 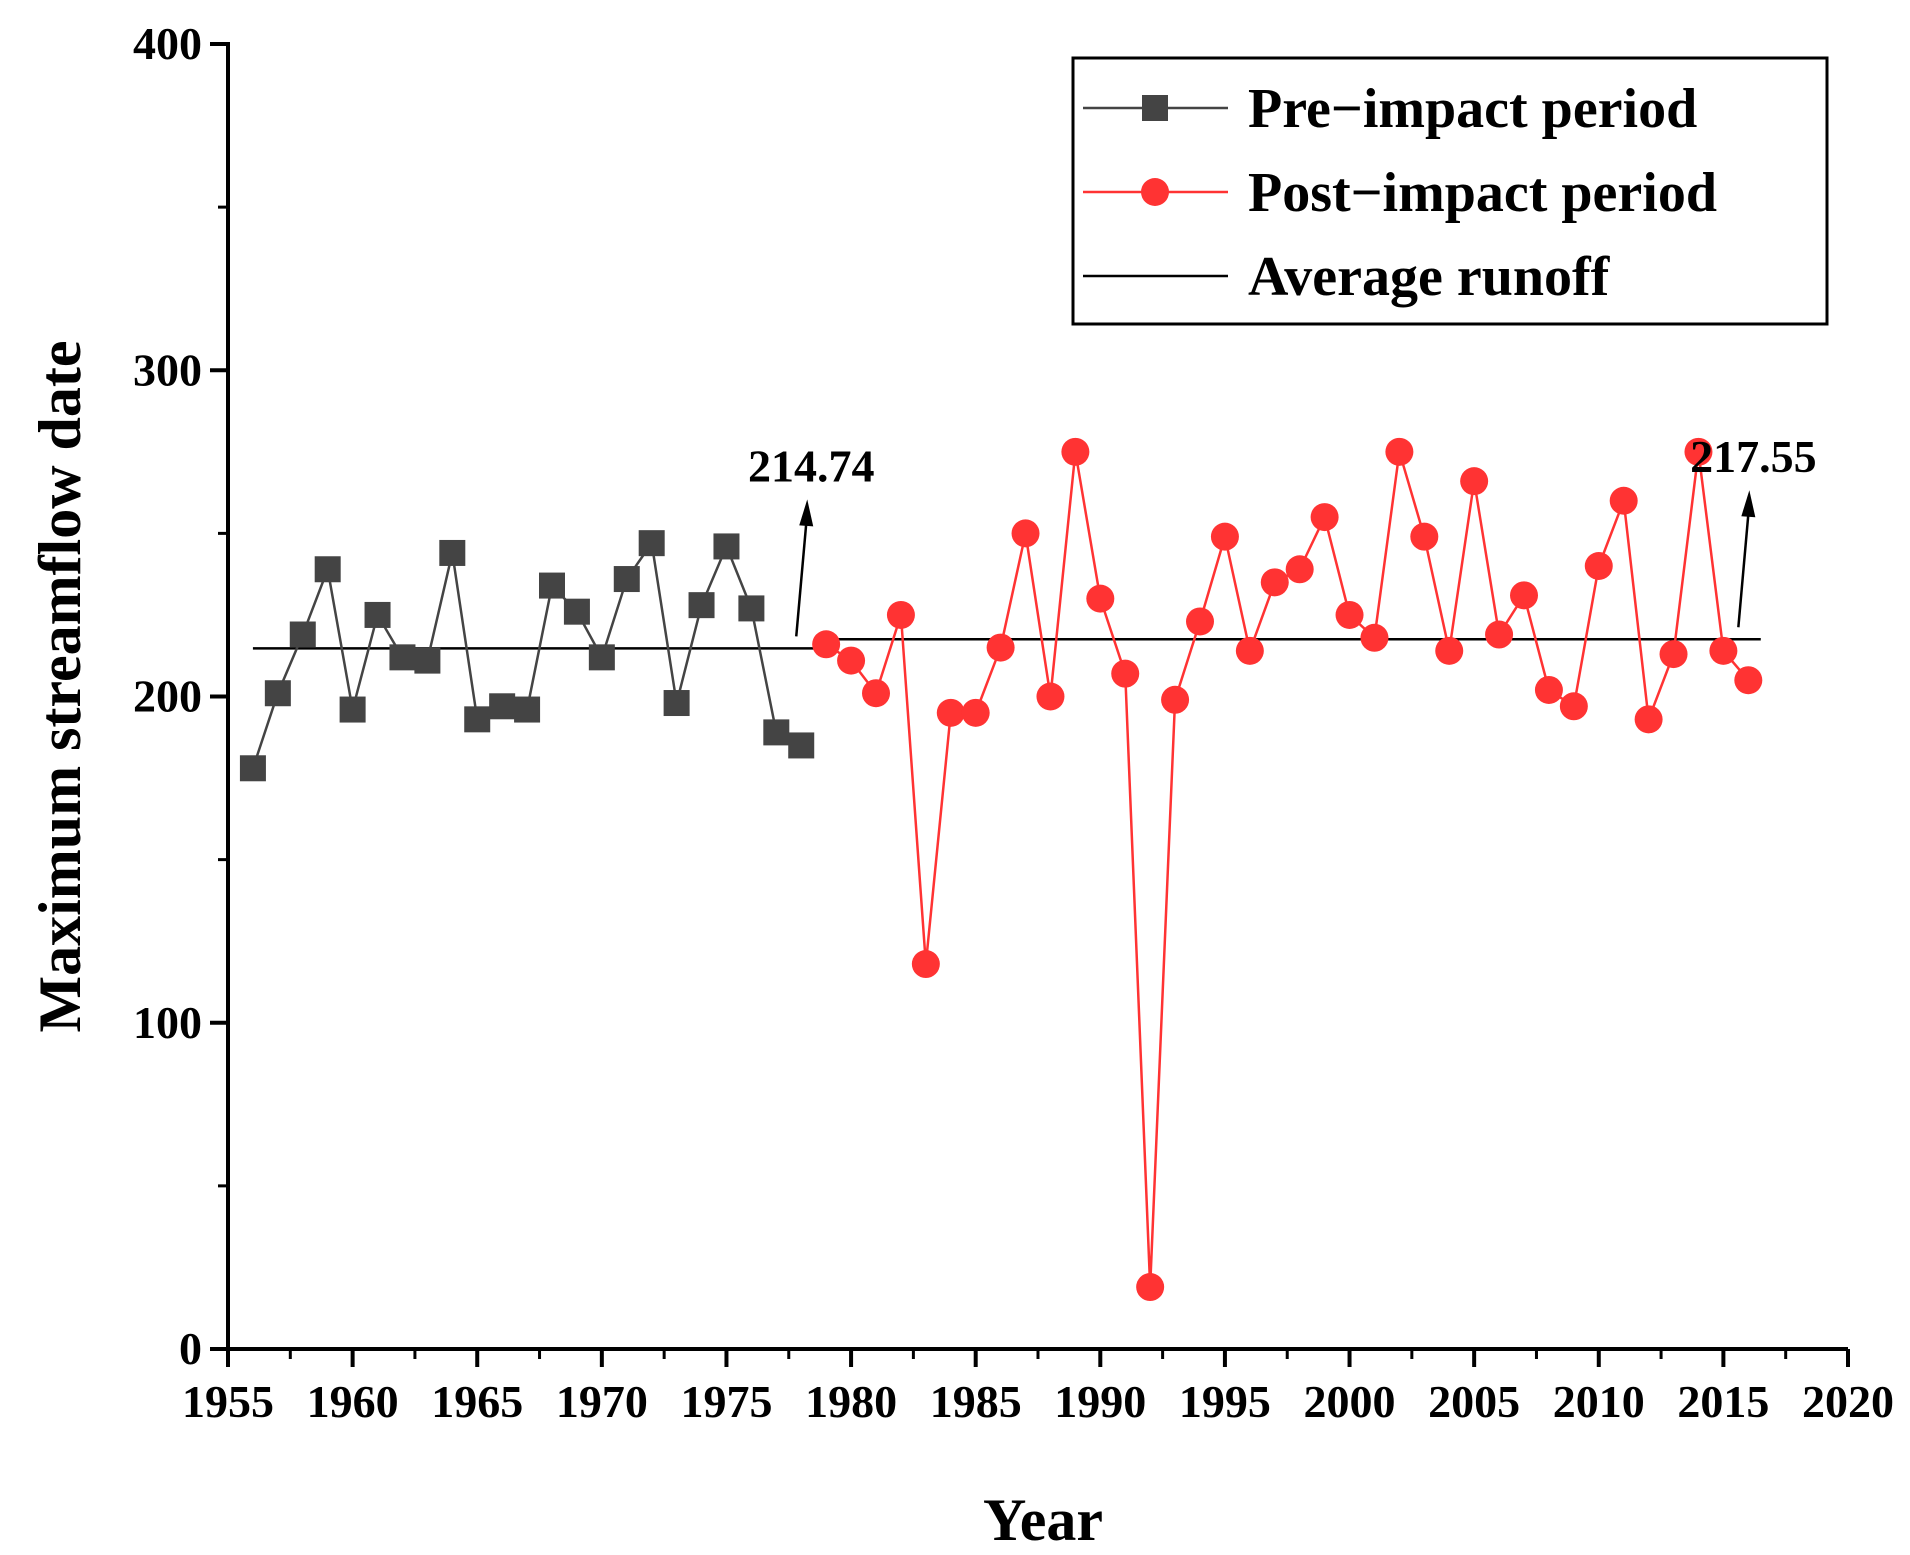 What do you see at coordinates (228, 1401) in the screenshot?
I see `x-tick-label: 1955` at bounding box center [228, 1401].